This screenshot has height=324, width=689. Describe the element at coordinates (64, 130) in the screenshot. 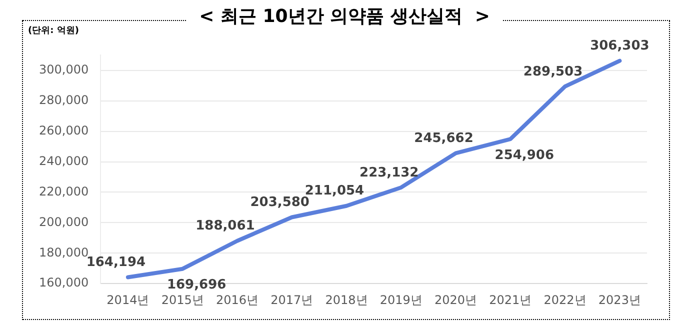

I see `y-tick-label: 260,000` at that location.